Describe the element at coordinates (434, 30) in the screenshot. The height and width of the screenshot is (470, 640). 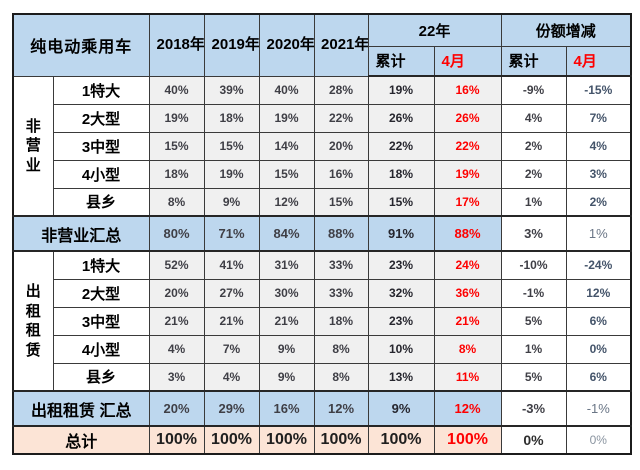
I see `col-header-22yr: 22年` at that location.